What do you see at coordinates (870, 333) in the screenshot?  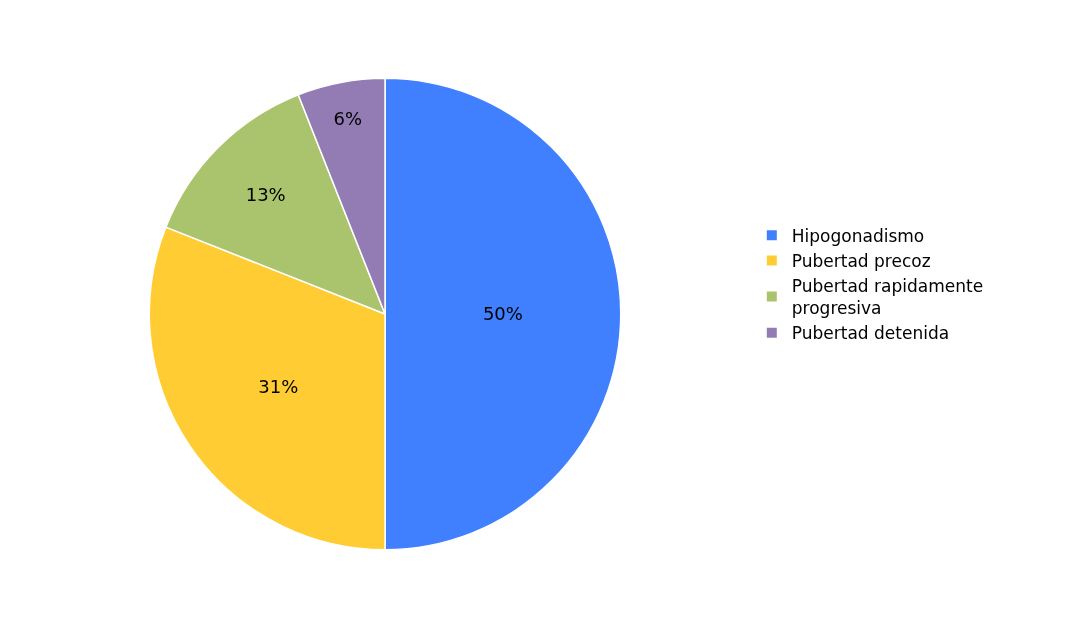 I see `legend-label: Pubertad detenida` at bounding box center [870, 333].